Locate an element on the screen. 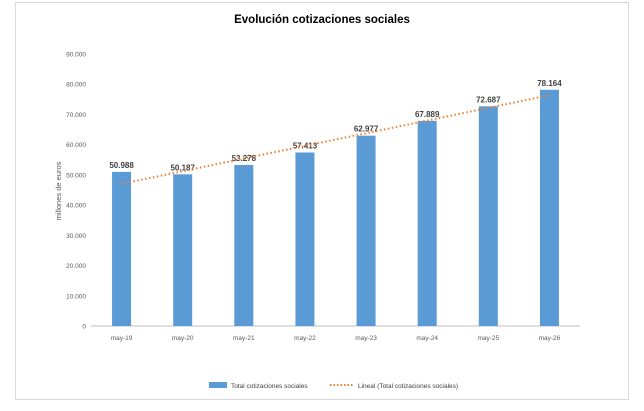 This screenshot has width=644, height=411. data-label: 72.687 is located at coordinates (488, 99).